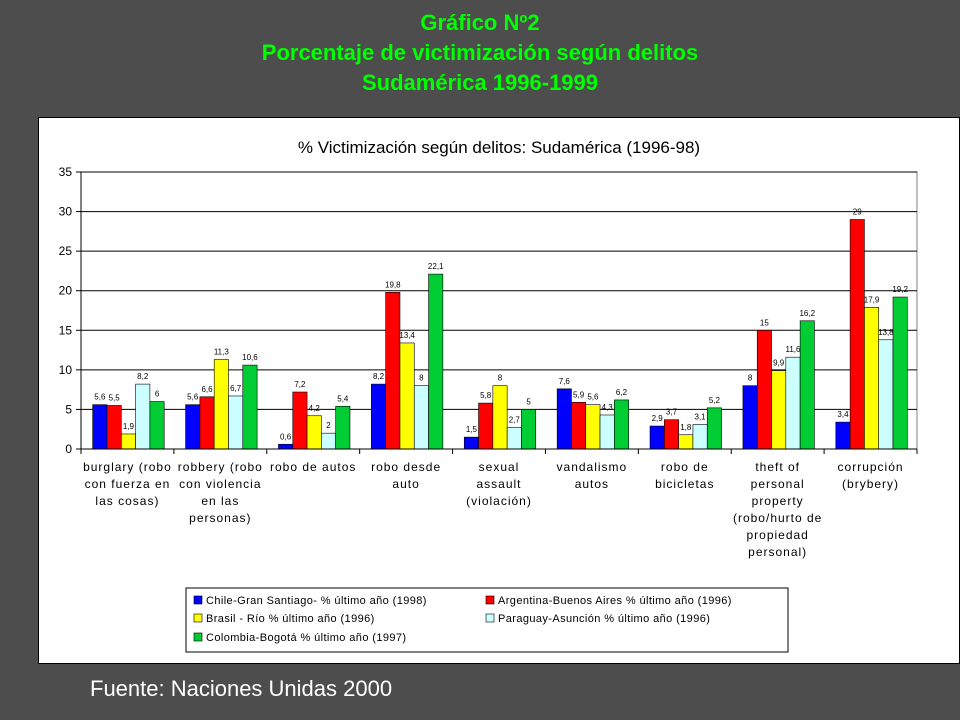 The height and width of the screenshot is (720, 960). Describe the element at coordinates (593, 397) in the screenshot. I see `data-label-s2-c5: 5,6` at that location.